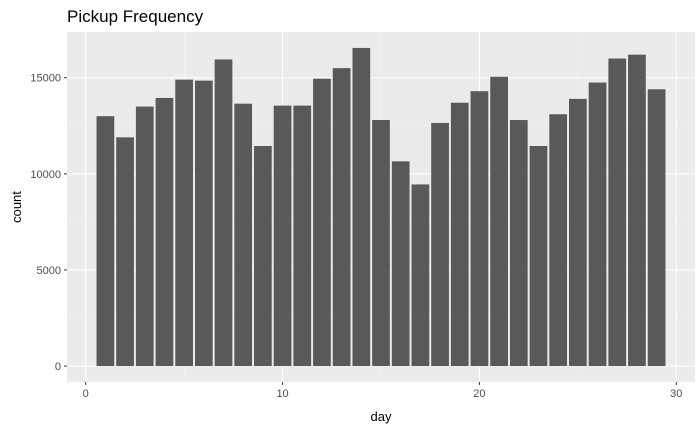  What do you see at coordinates (135, 16) in the screenshot?
I see `chart-title: Pickup Frequency` at bounding box center [135, 16].